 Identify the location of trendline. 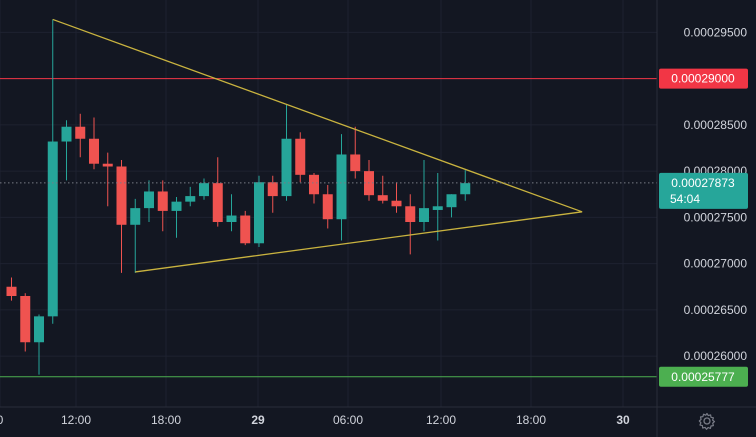
(359, 242).